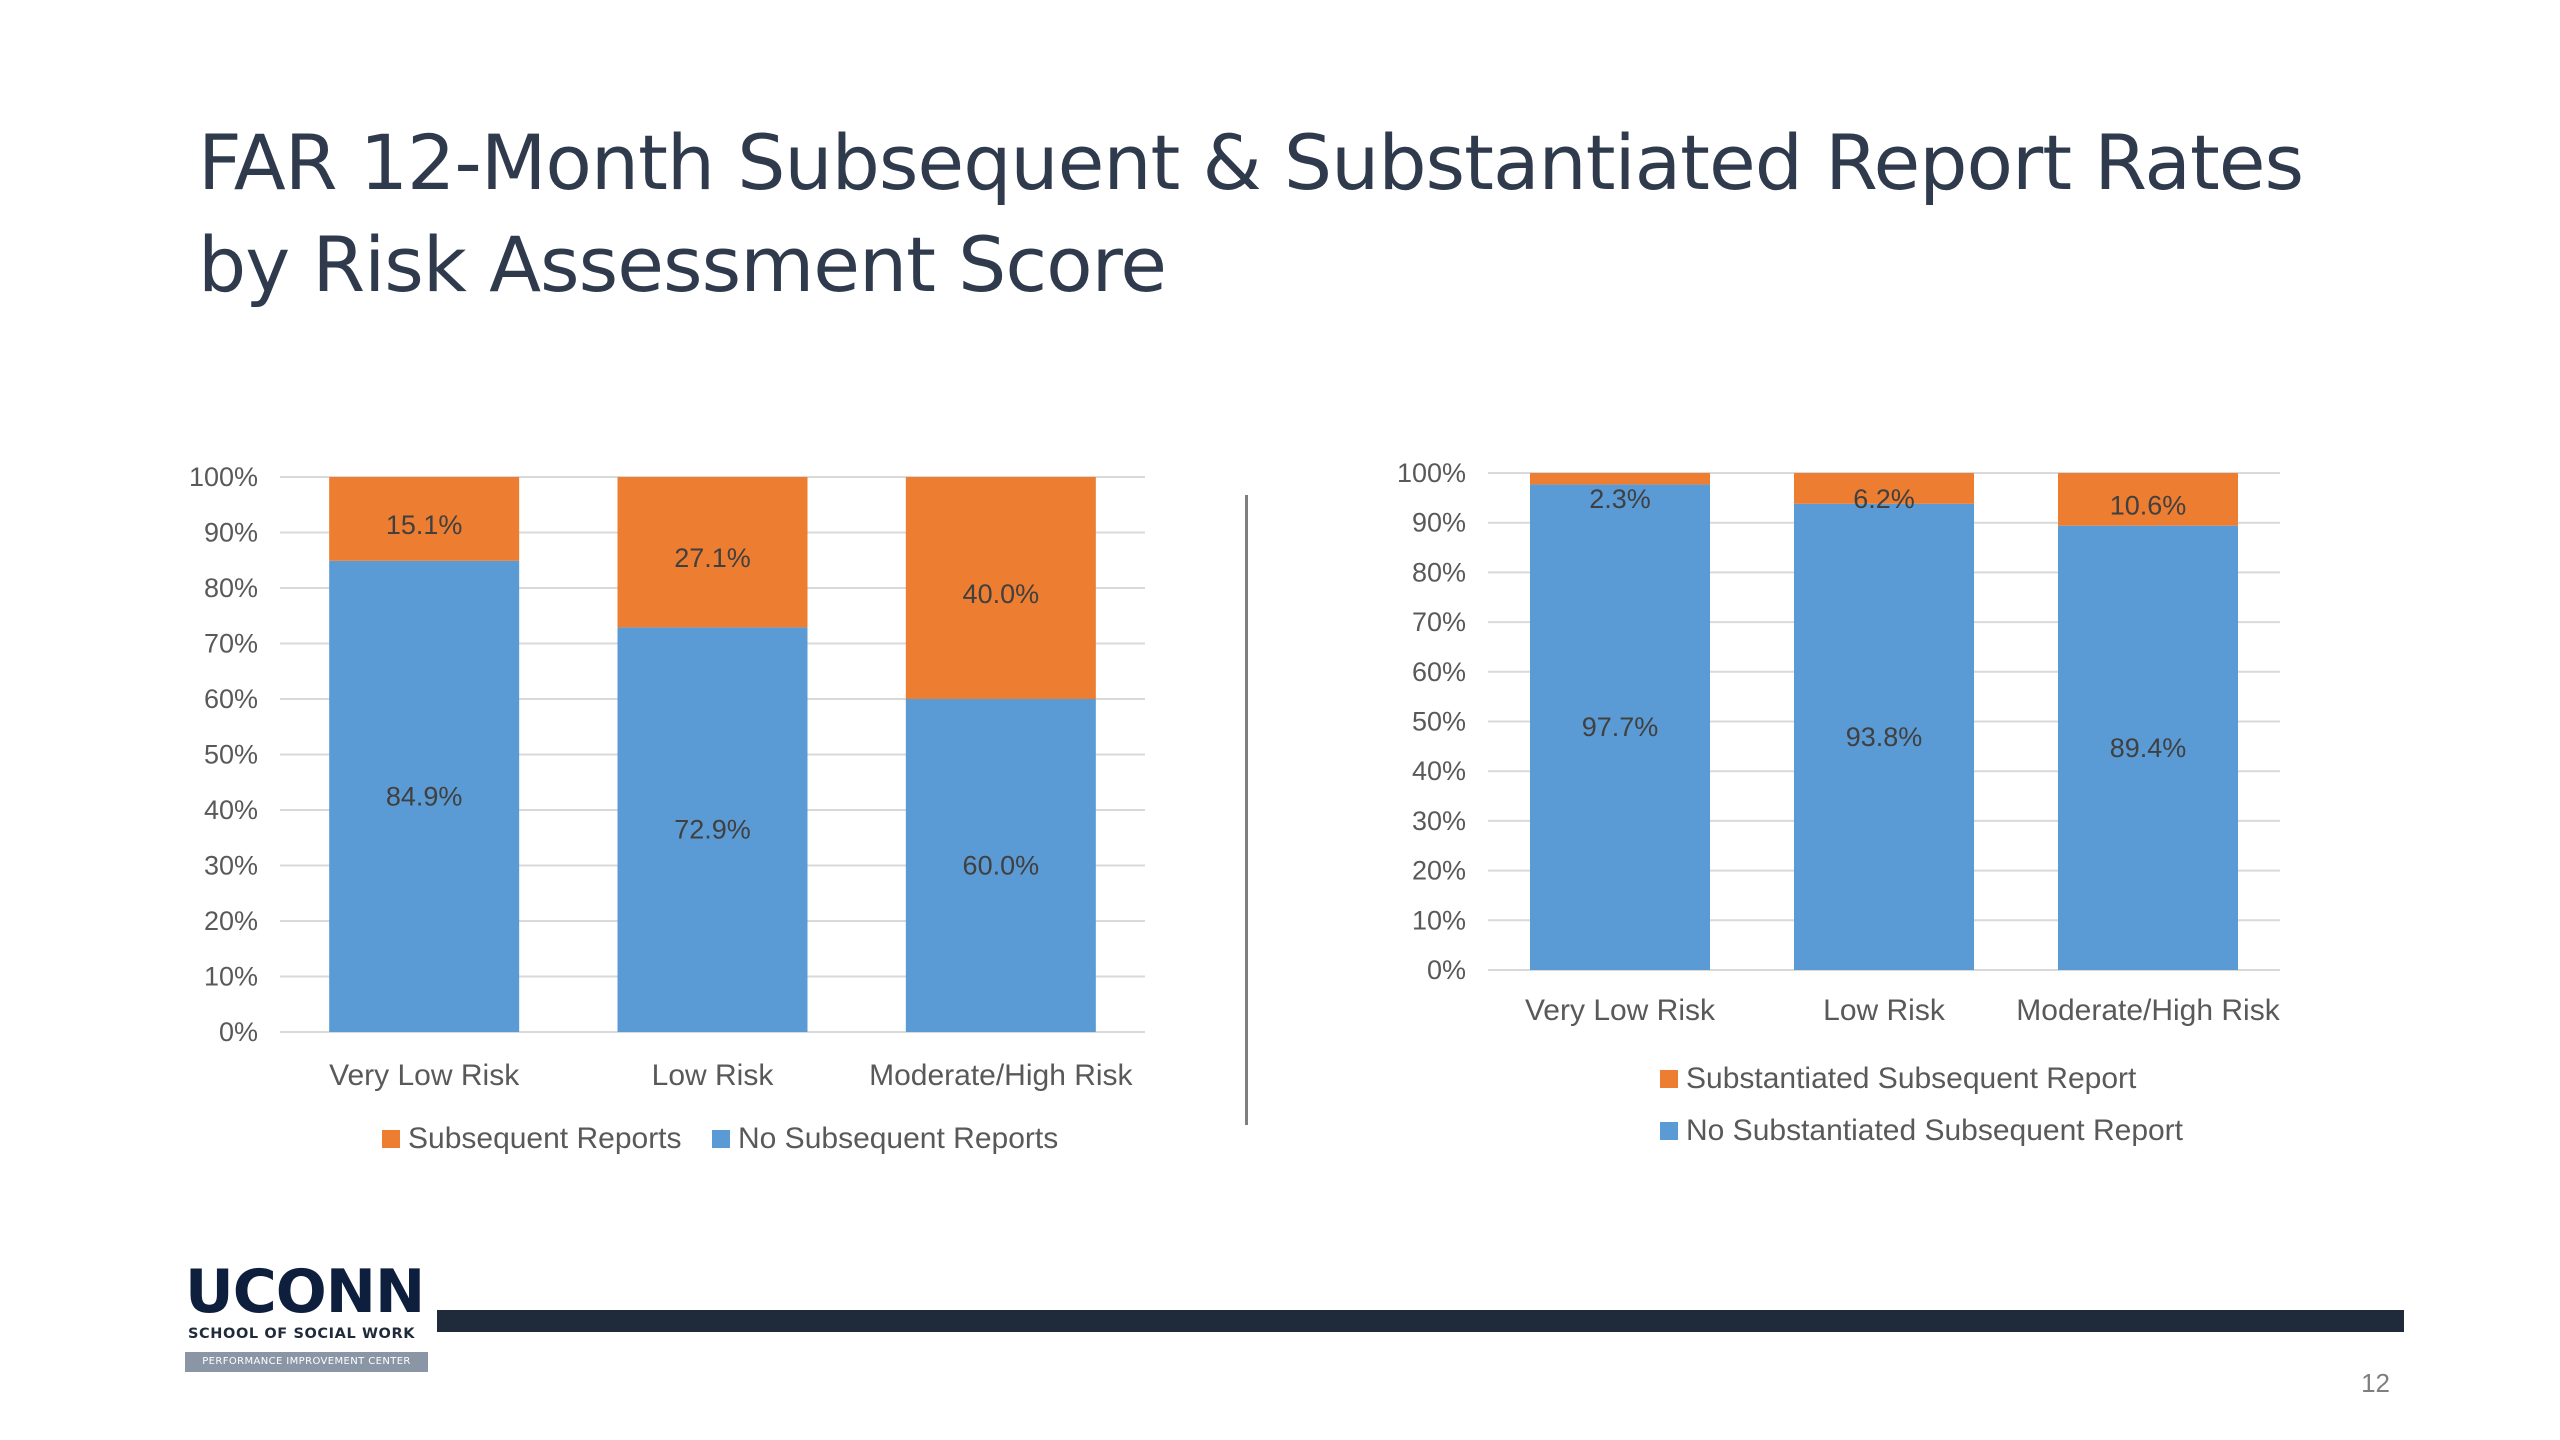 Image resolution: width=2560 pixels, height=1440 pixels. Describe the element at coordinates (302, 1334) in the screenshot. I see `logo-subtitle: SCHOOL OF SOCIAL WORK` at that location.